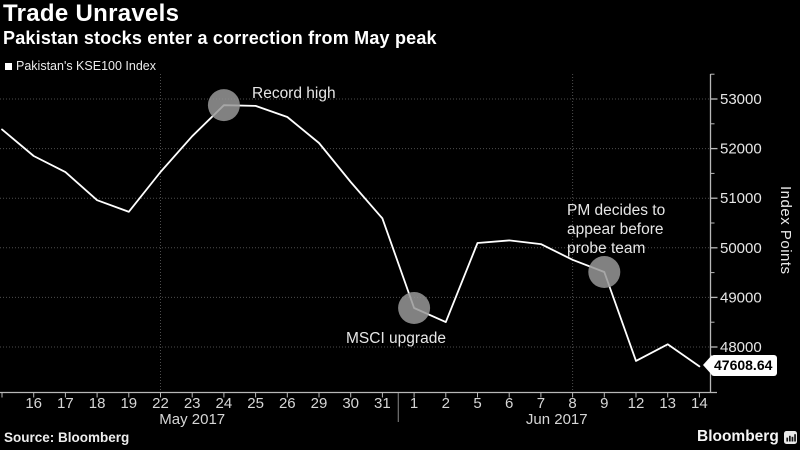 This screenshot has width=800, height=450. I want to click on x-day-label: 24, so click(224, 403).